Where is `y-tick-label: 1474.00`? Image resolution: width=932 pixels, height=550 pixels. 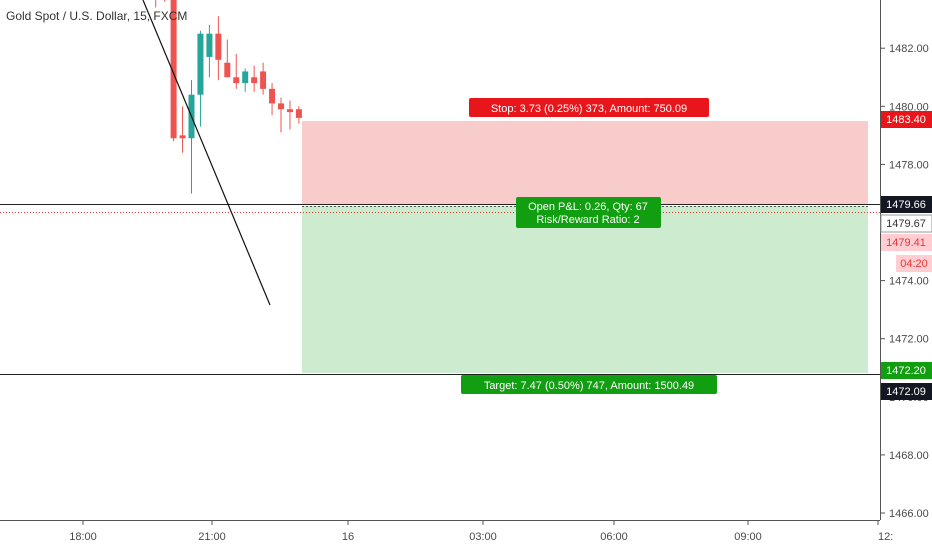 y-tick-label: 1474.00 is located at coordinates (909, 282).